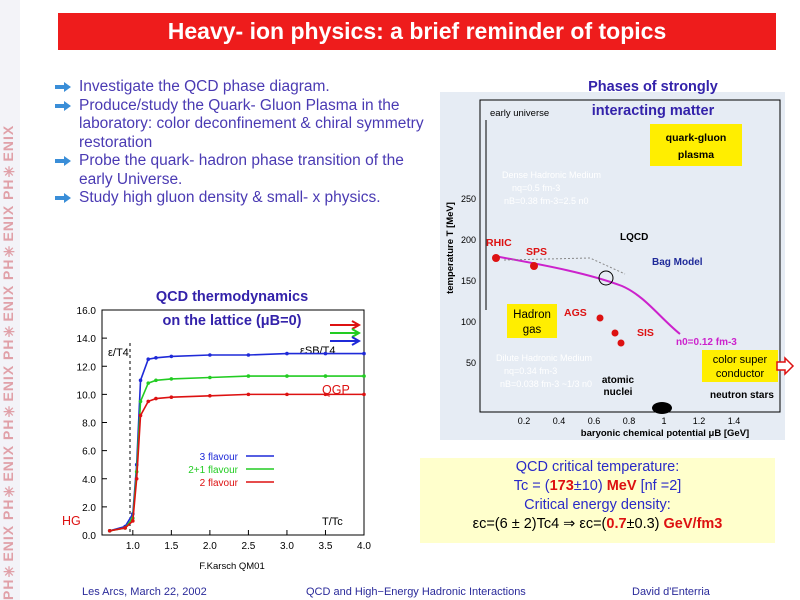 This screenshot has height=600, width=800. Describe the element at coordinates (663, 421) in the screenshot. I see `phase-x-tick-label: 1` at that location.